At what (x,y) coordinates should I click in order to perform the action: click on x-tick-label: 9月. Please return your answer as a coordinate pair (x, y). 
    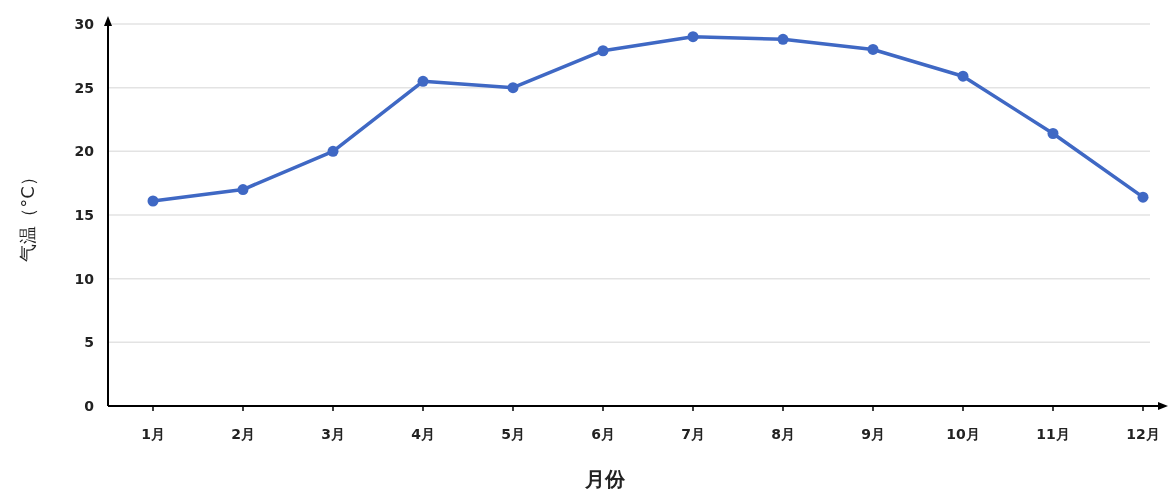
    Looking at the image, I should click on (873, 434).